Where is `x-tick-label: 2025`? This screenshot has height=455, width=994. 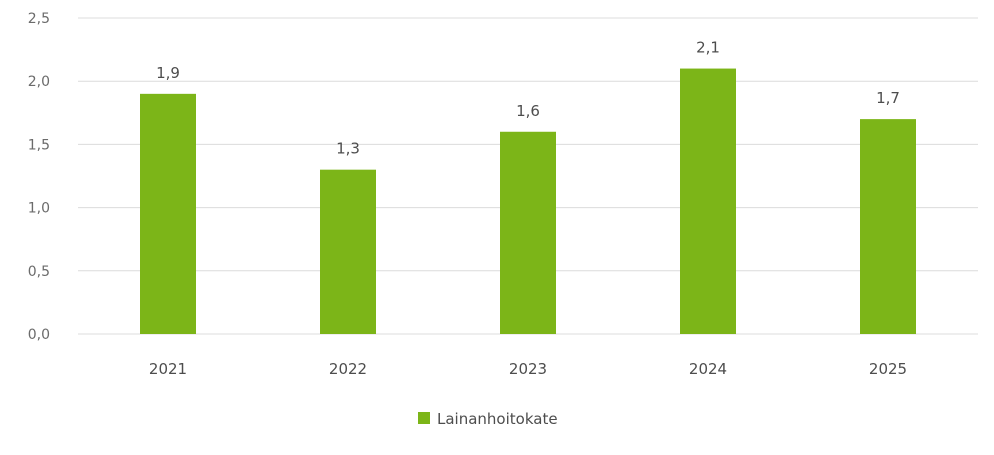 x-tick-label: 2025 is located at coordinates (888, 369).